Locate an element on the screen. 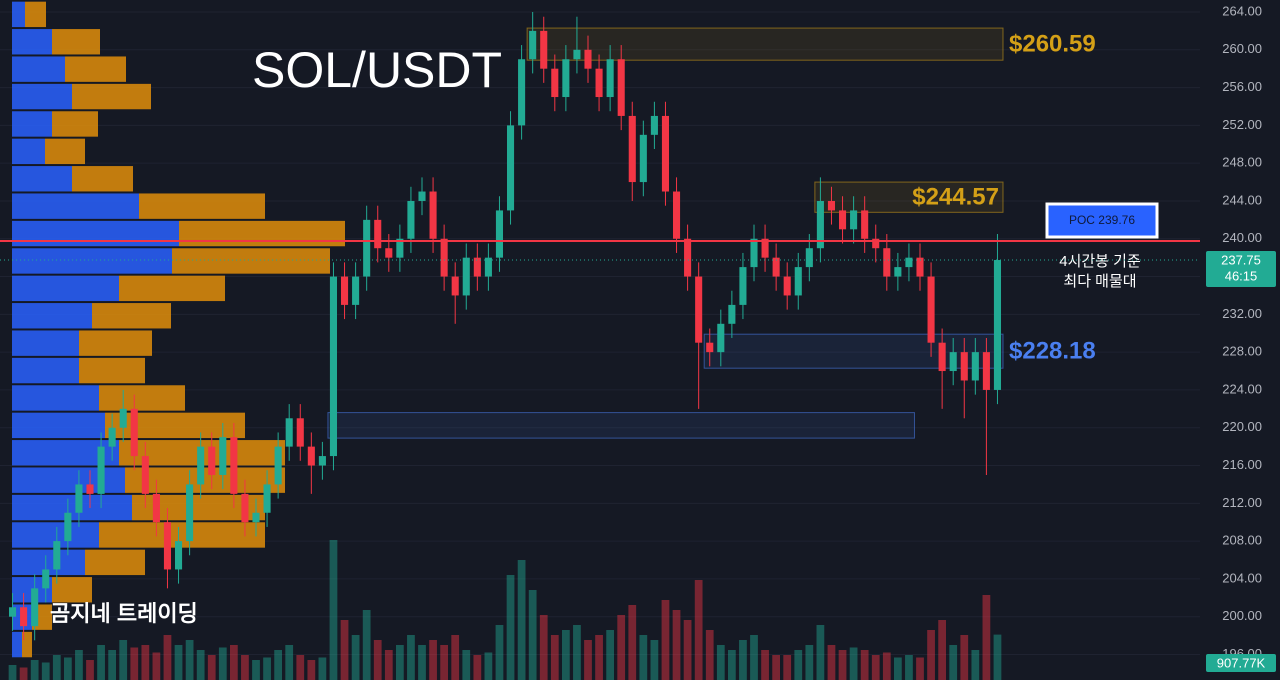  volume-tag-label: 907.77K is located at coordinates (1241, 662).